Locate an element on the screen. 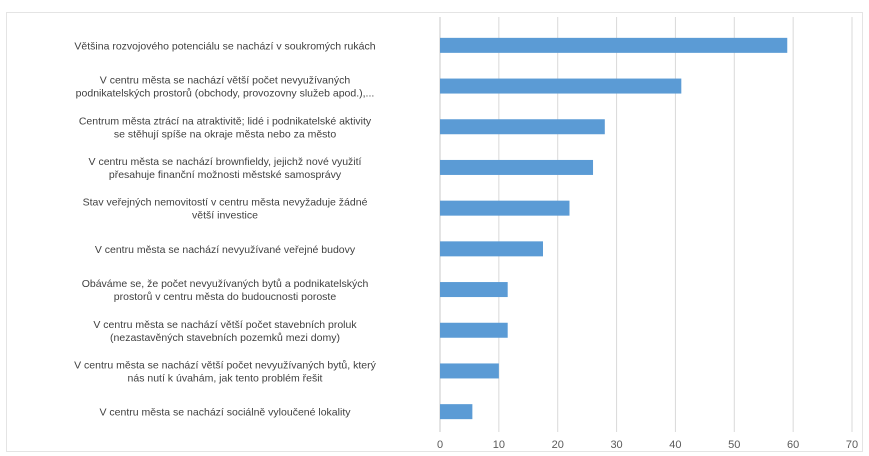 The height and width of the screenshot is (456, 869). x-tick-label: 50 is located at coordinates (734, 445).